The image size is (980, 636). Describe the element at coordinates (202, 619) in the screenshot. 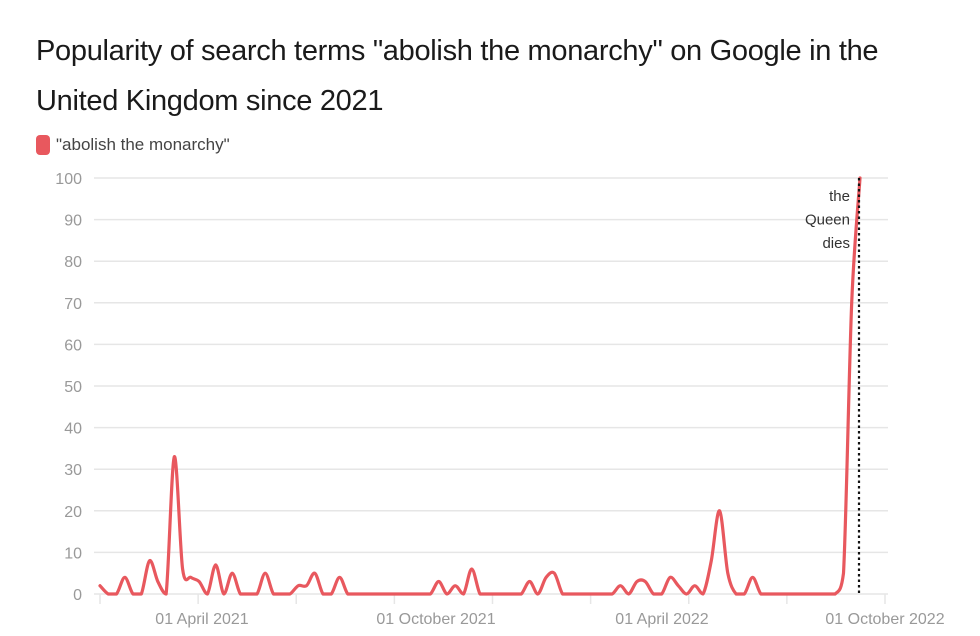

I see `x-tick-label: 01 April 2021` at that location.